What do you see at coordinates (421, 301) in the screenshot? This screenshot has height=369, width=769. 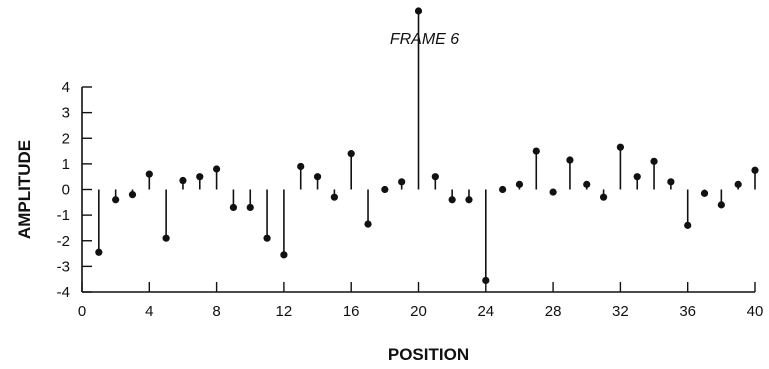 I see `x-ticks: 0 4 8 12 16 20 24 28 32 36 40` at bounding box center [421, 301].